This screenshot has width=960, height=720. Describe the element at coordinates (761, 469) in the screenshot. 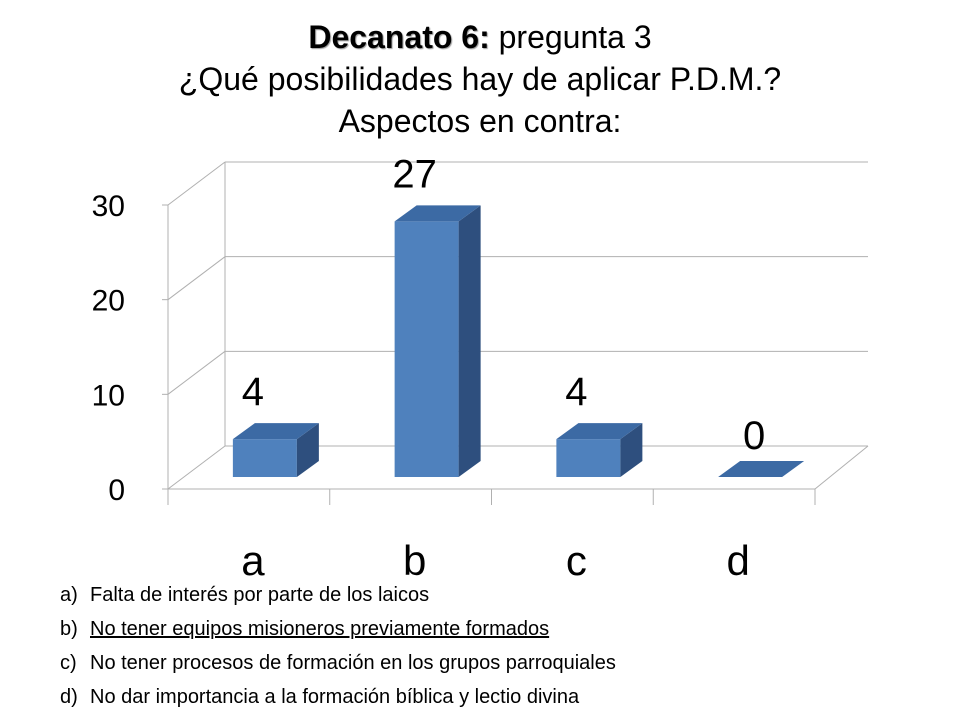

I see `bar-d-top` at that location.